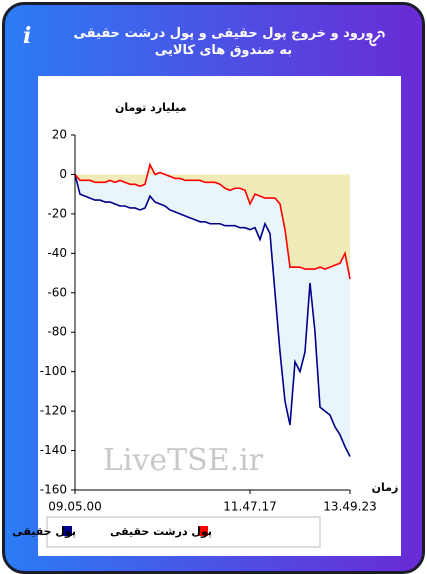 The width and height of the screenshot is (427, 574). Describe the element at coordinates (53, 371) in the screenshot. I see `y-tick-label: -100` at that location.